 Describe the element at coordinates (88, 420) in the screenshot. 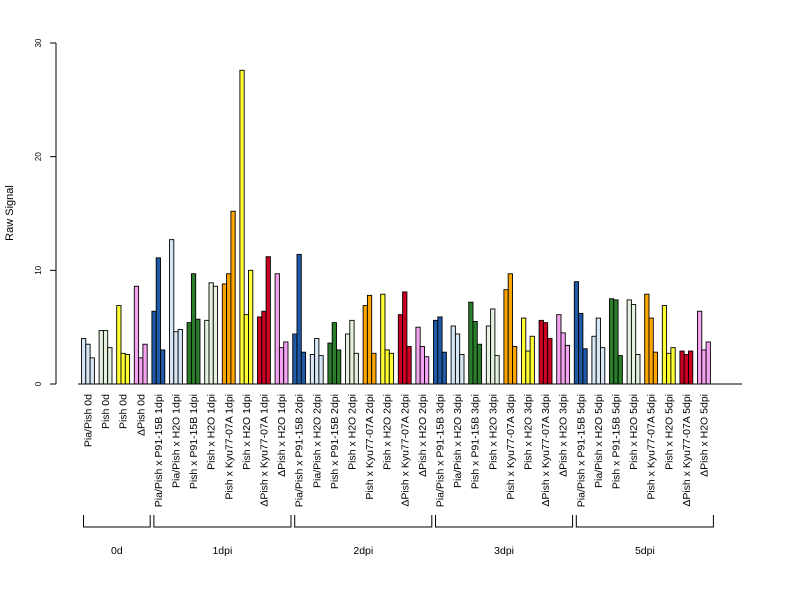

I see `category-label: Pia/Pish 0d` at that location.